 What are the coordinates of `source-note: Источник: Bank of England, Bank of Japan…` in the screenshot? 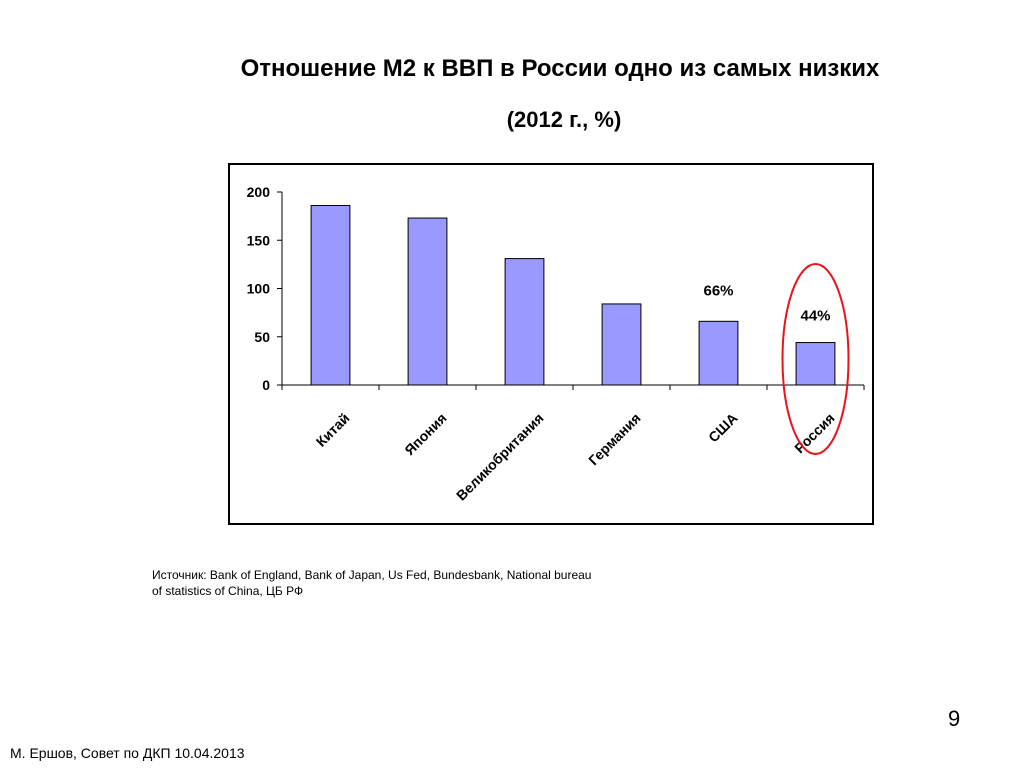 It's located at (372, 583).